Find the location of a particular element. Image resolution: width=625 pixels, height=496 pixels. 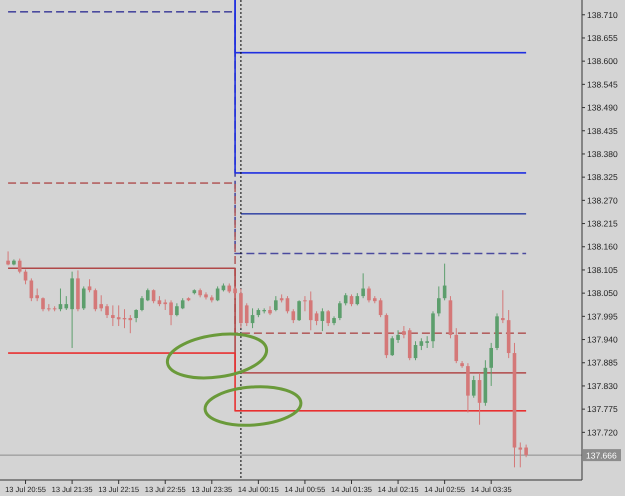

y-tick-label: 137.885 is located at coordinates (602, 363).